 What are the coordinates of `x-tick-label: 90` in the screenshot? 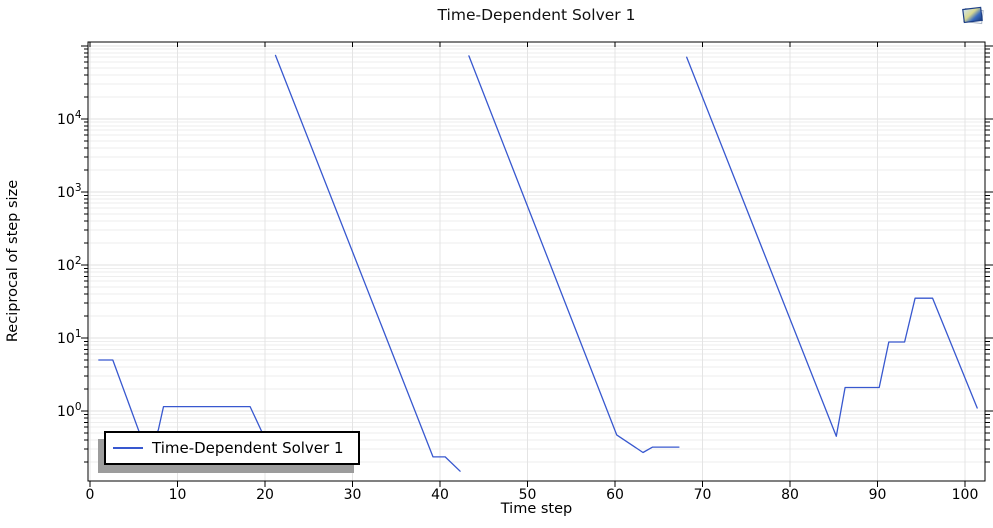 It's located at (878, 495).